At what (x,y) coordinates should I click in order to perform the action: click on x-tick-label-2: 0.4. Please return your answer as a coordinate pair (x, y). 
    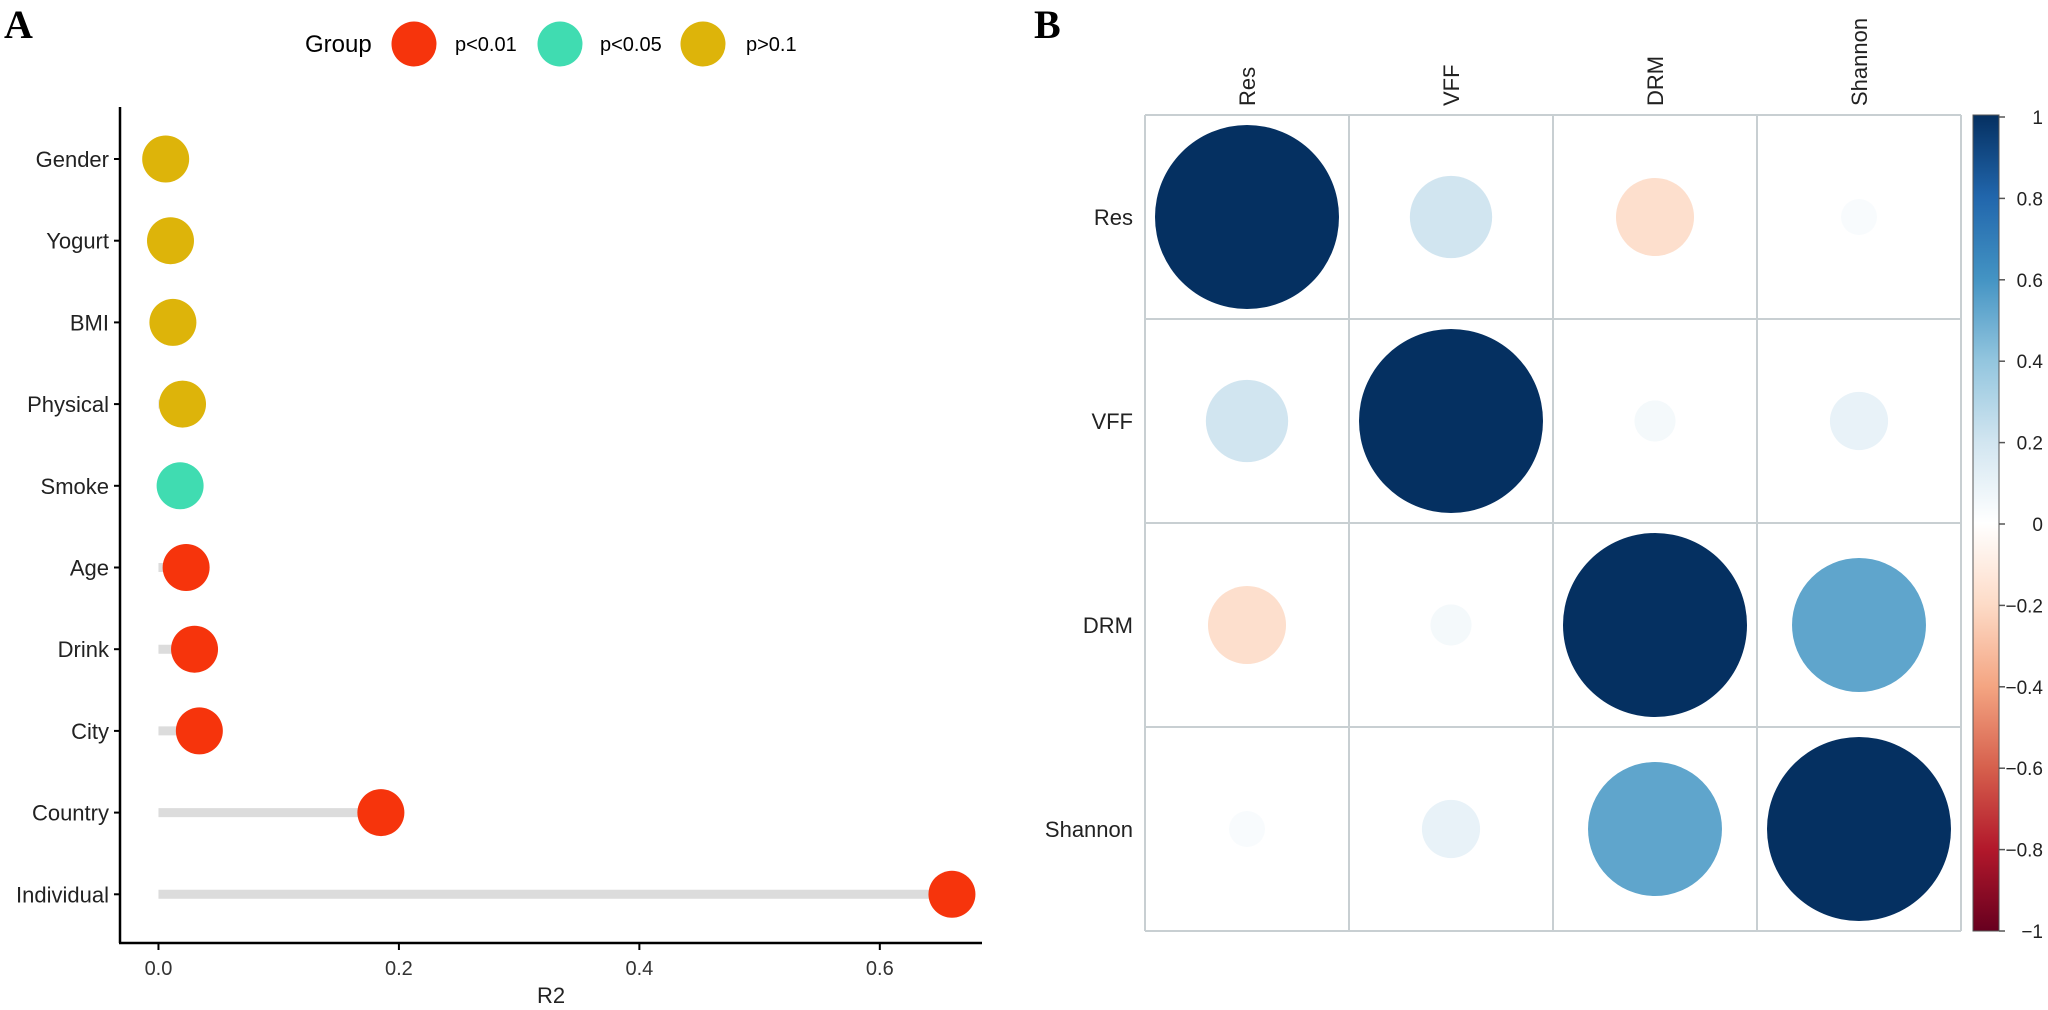
    Looking at the image, I should click on (639, 969).